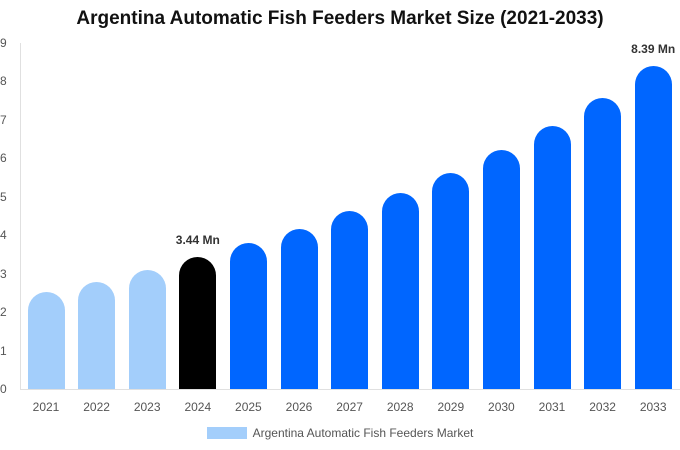 The height and width of the screenshot is (450, 680). Describe the element at coordinates (46, 407) in the screenshot. I see `x-tick-label: 2021` at that location.